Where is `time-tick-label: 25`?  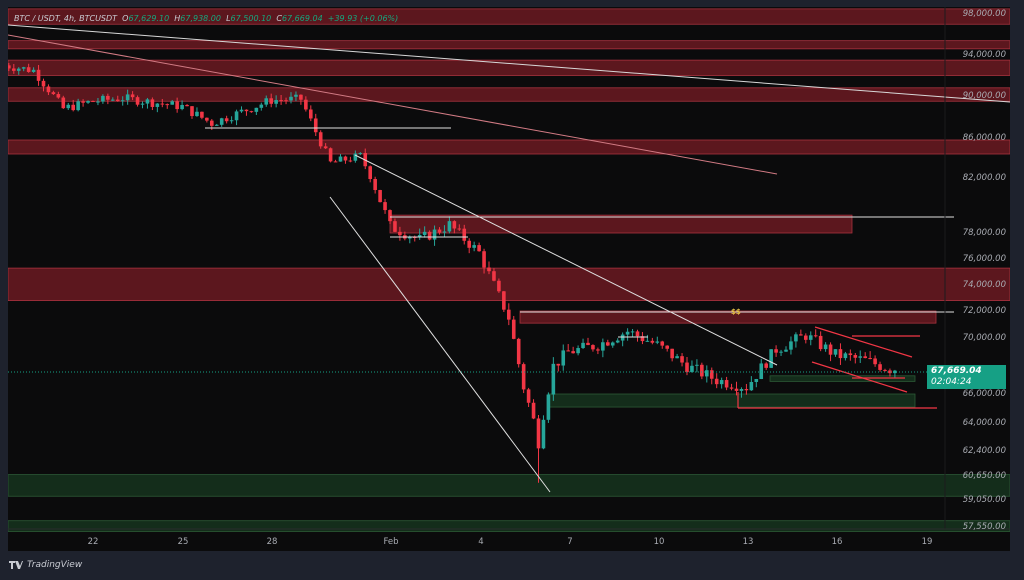 time-tick-label: 25 is located at coordinates (183, 542).